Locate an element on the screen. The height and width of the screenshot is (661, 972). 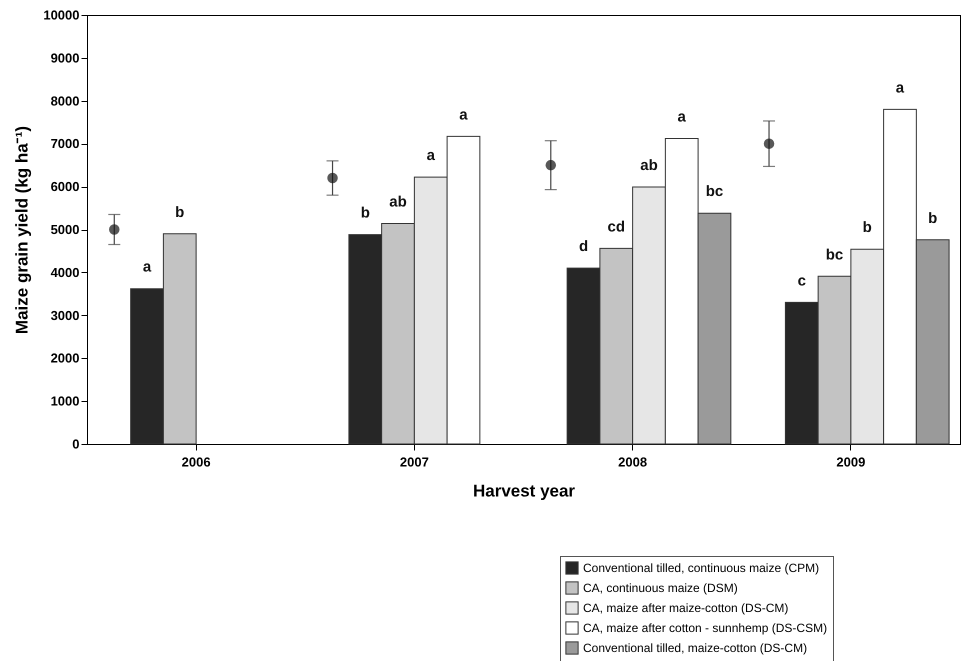
y-tick-label: 5000 is located at coordinates (65, 229).